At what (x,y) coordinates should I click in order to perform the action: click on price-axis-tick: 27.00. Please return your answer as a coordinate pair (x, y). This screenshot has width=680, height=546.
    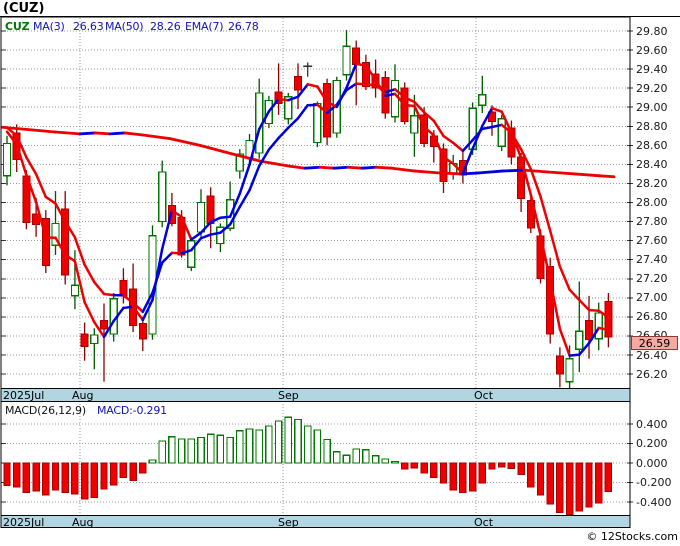
    Looking at the image, I should click on (652, 298).